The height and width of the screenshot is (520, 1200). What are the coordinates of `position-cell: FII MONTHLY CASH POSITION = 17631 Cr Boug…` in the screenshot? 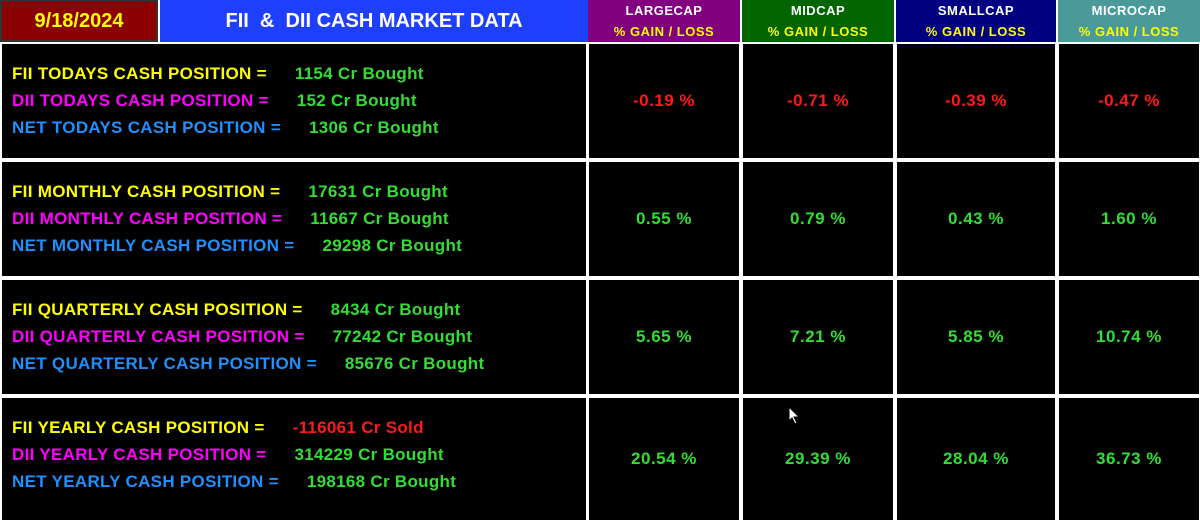 It's located at (294, 219).